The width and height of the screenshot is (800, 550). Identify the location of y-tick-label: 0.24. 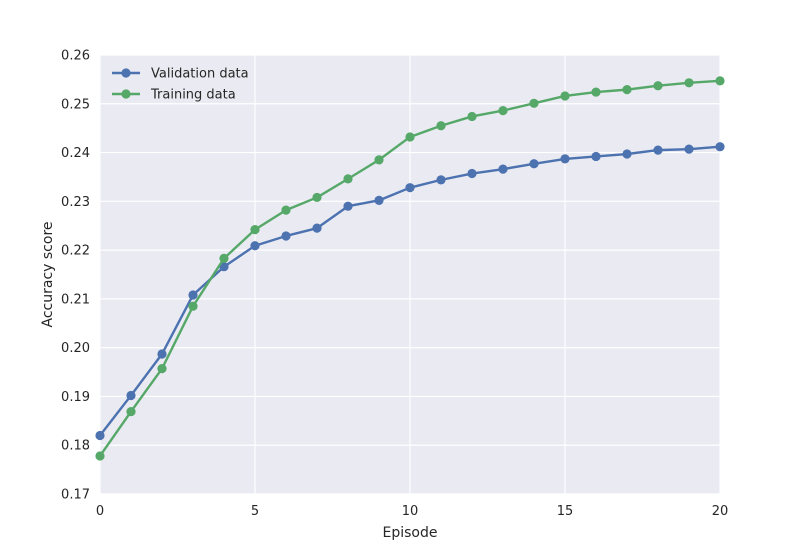
(75, 153).